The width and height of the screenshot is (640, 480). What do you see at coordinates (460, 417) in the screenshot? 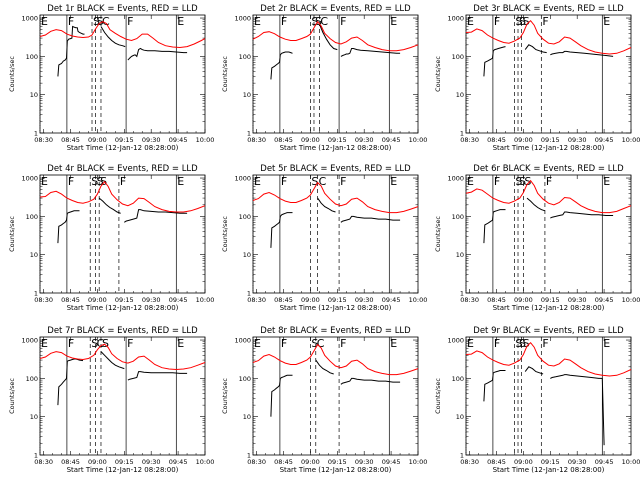
I see `y-tick-label: 10` at bounding box center [460, 417].